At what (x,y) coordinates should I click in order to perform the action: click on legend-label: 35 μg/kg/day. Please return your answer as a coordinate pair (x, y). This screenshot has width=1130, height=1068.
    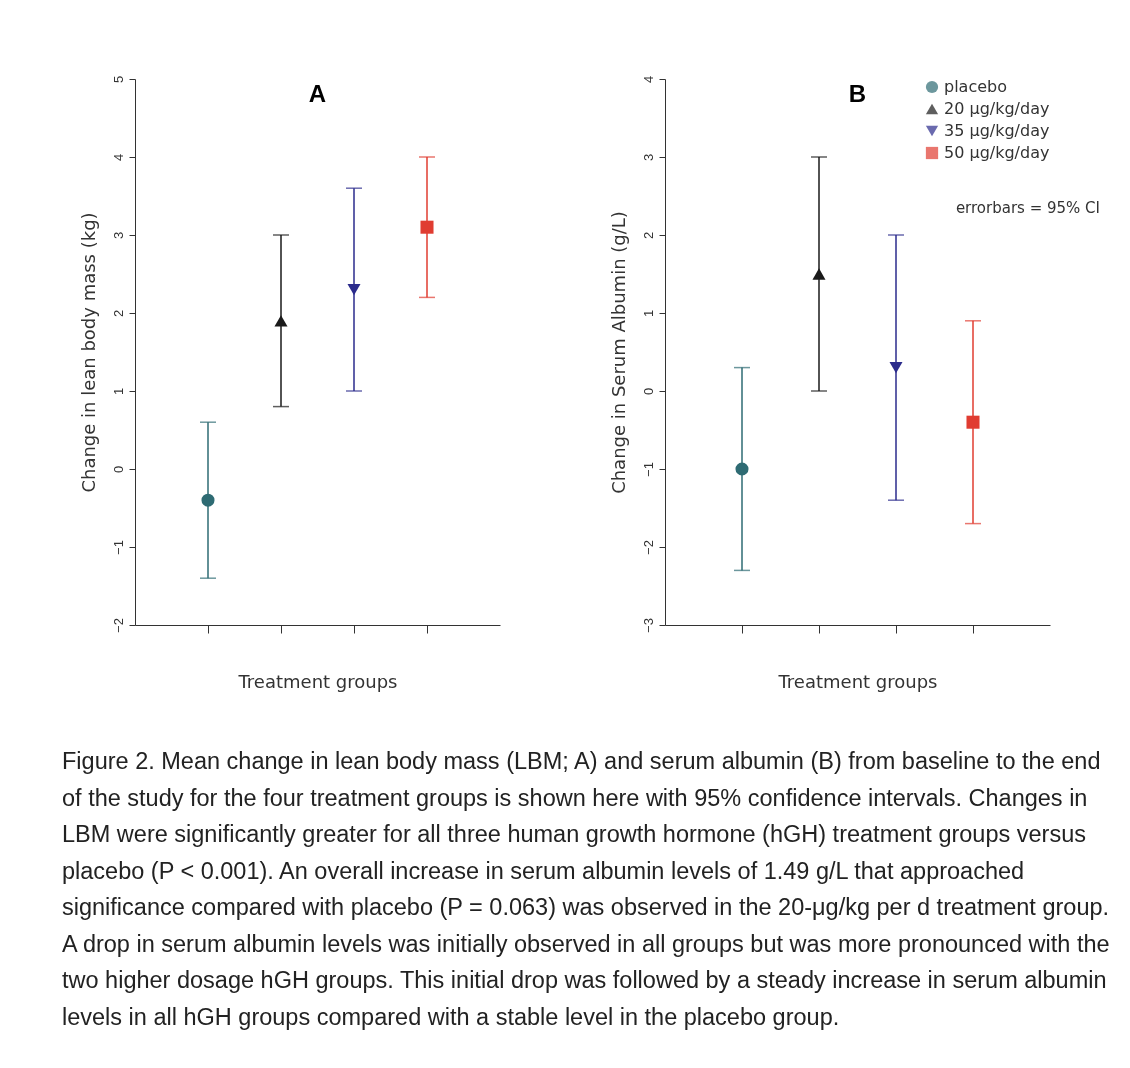
    Looking at the image, I should click on (997, 130).